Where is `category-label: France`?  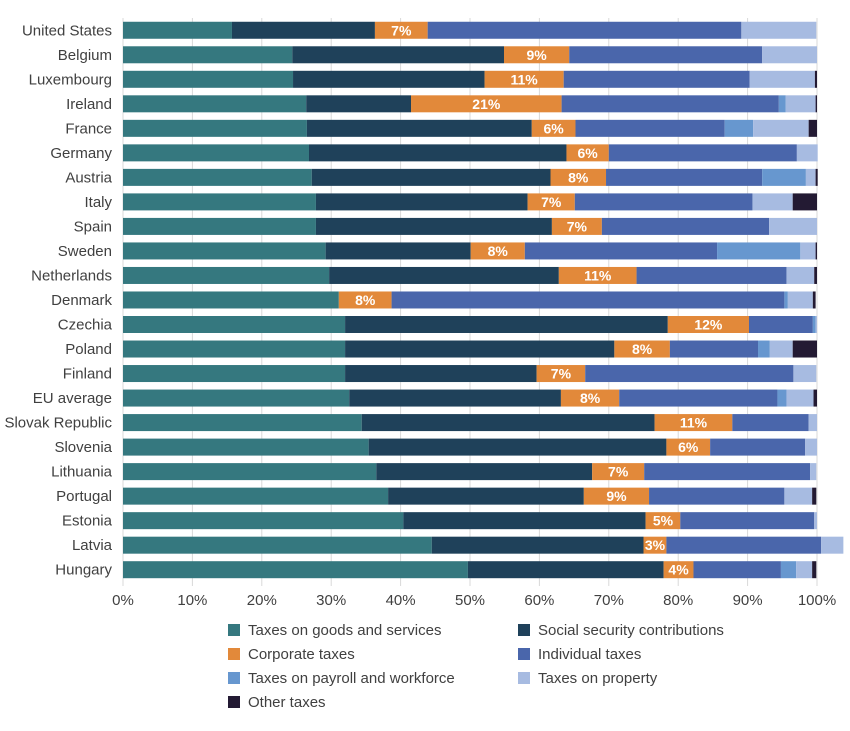 category-label: France is located at coordinates (88, 128).